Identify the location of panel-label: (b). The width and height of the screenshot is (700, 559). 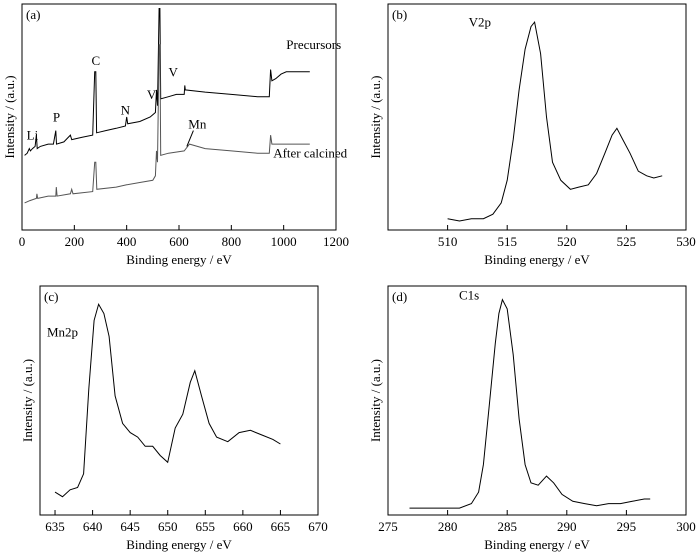
(399, 14).